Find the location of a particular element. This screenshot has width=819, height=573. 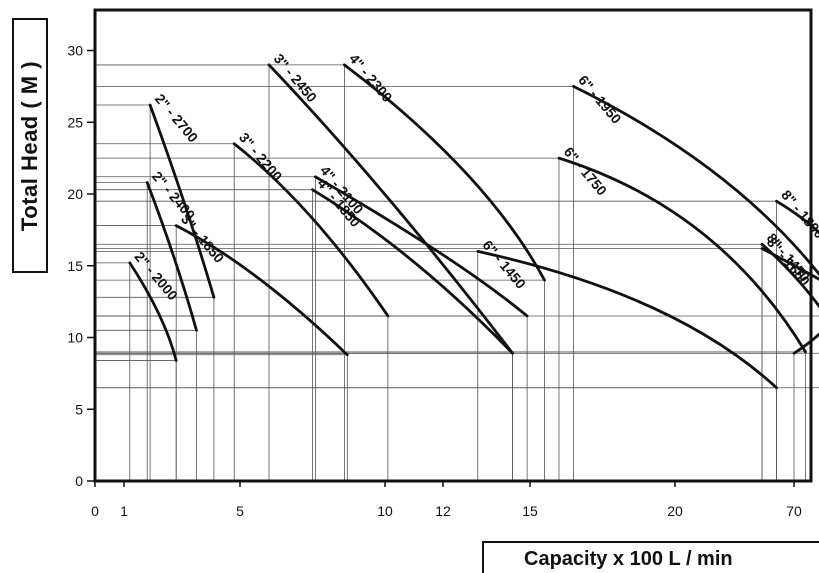

curve-label: 6" - 1750 is located at coordinates (586, 171).